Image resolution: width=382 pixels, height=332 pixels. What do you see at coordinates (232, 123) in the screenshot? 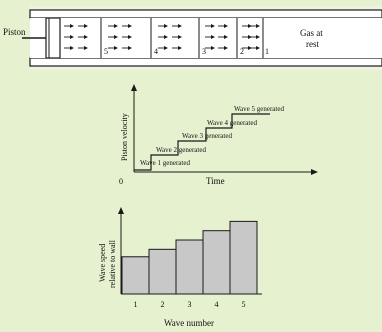
I see `step-label-wave-4: Wave 4 generated` at bounding box center [232, 123].